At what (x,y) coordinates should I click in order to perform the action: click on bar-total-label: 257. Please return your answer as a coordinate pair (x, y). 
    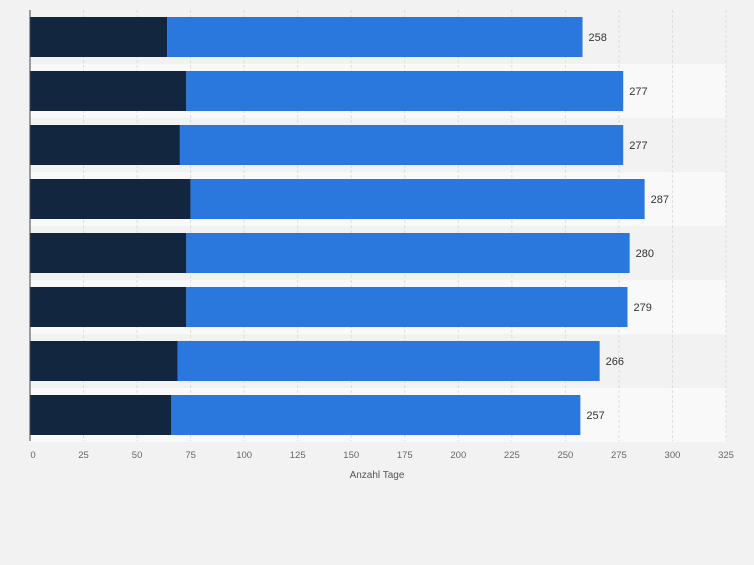
    Looking at the image, I should click on (595, 416).